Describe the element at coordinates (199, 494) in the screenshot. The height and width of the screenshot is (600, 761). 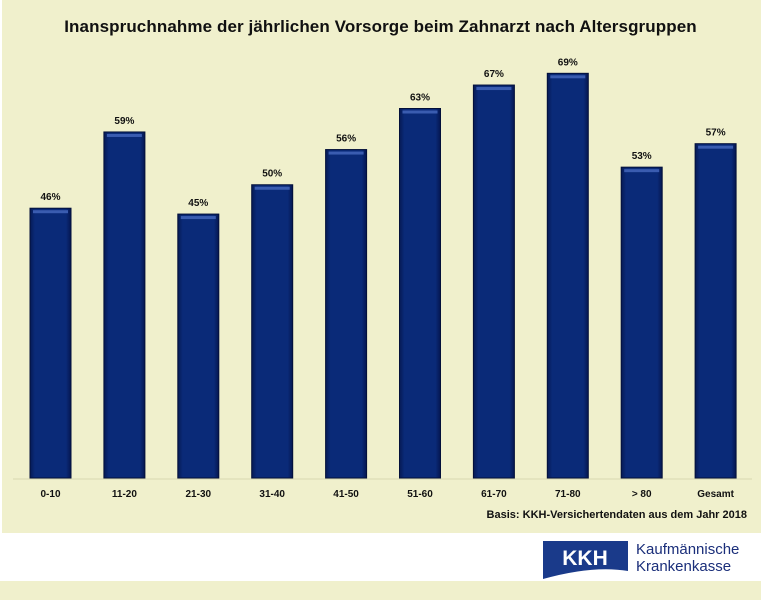
I see `x-tick-label: 21-30` at that location.